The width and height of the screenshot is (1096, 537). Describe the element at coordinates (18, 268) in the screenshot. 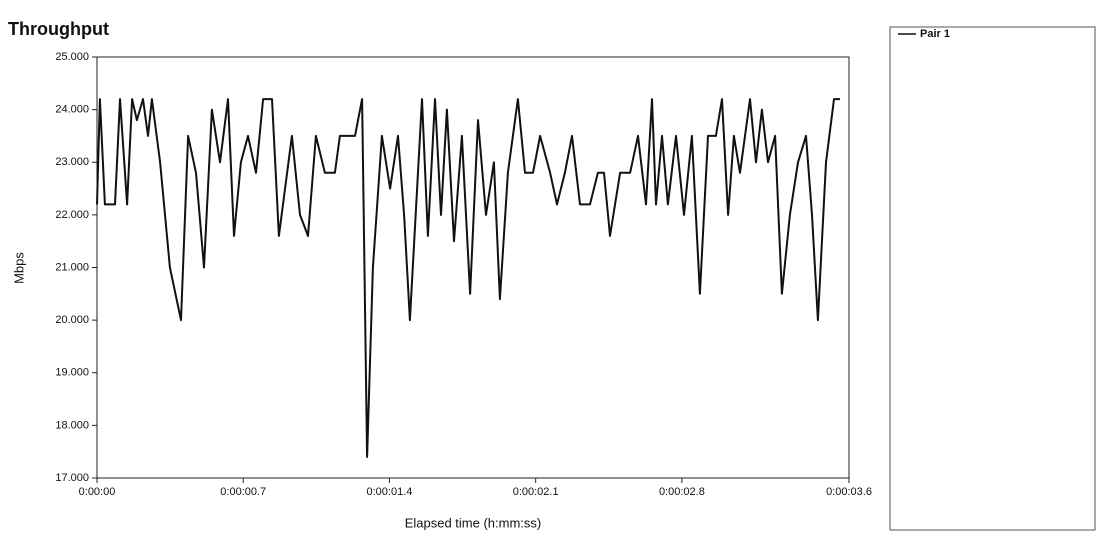

I see `y-axis-title: Mbps` at that location.